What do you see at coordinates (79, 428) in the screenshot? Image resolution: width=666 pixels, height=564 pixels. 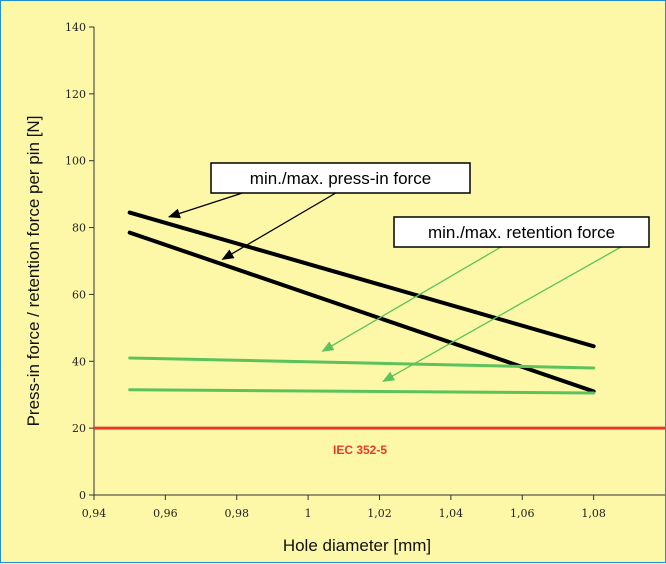 I see `y-tick-label: 20` at bounding box center [79, 428].